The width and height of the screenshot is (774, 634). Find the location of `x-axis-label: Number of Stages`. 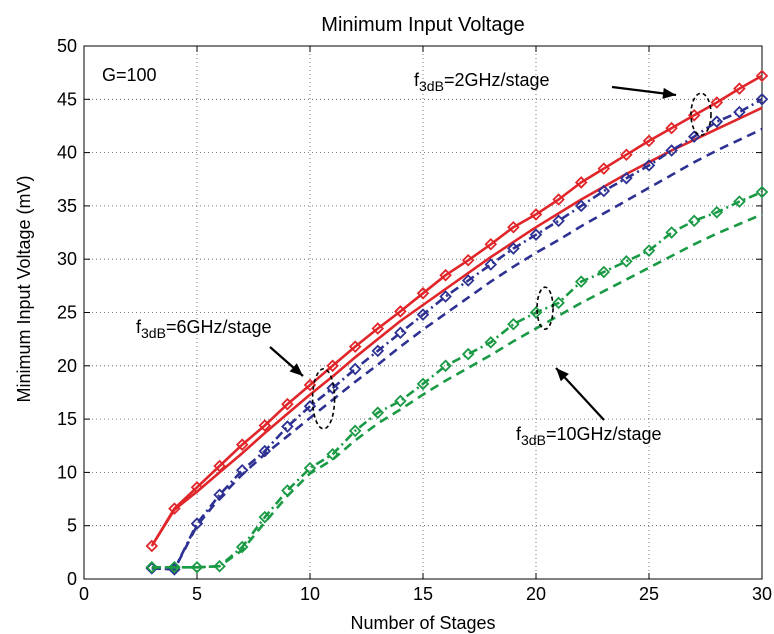

x-axis-label: Number of Stages is located at coordinates (422, 623).